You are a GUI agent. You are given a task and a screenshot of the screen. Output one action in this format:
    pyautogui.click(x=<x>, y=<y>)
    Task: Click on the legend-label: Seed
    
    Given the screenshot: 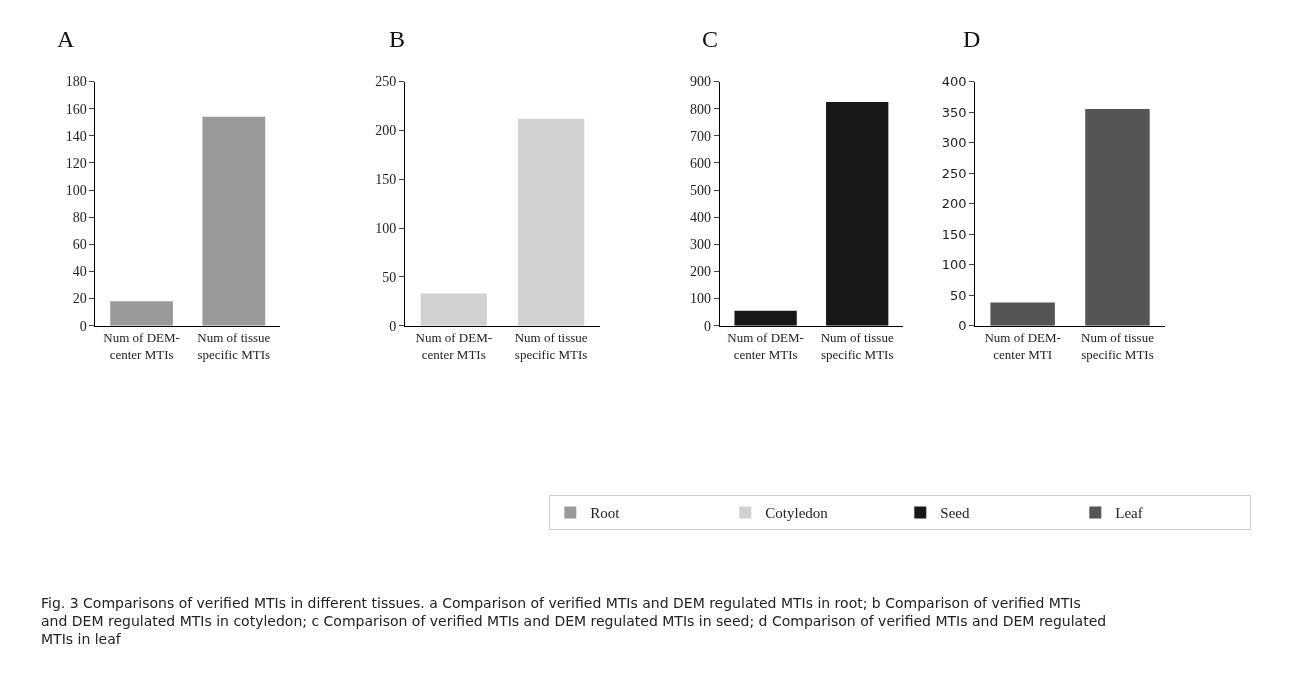 What is the action you would take?
    pyautogui.click(x=955, y=513)
    